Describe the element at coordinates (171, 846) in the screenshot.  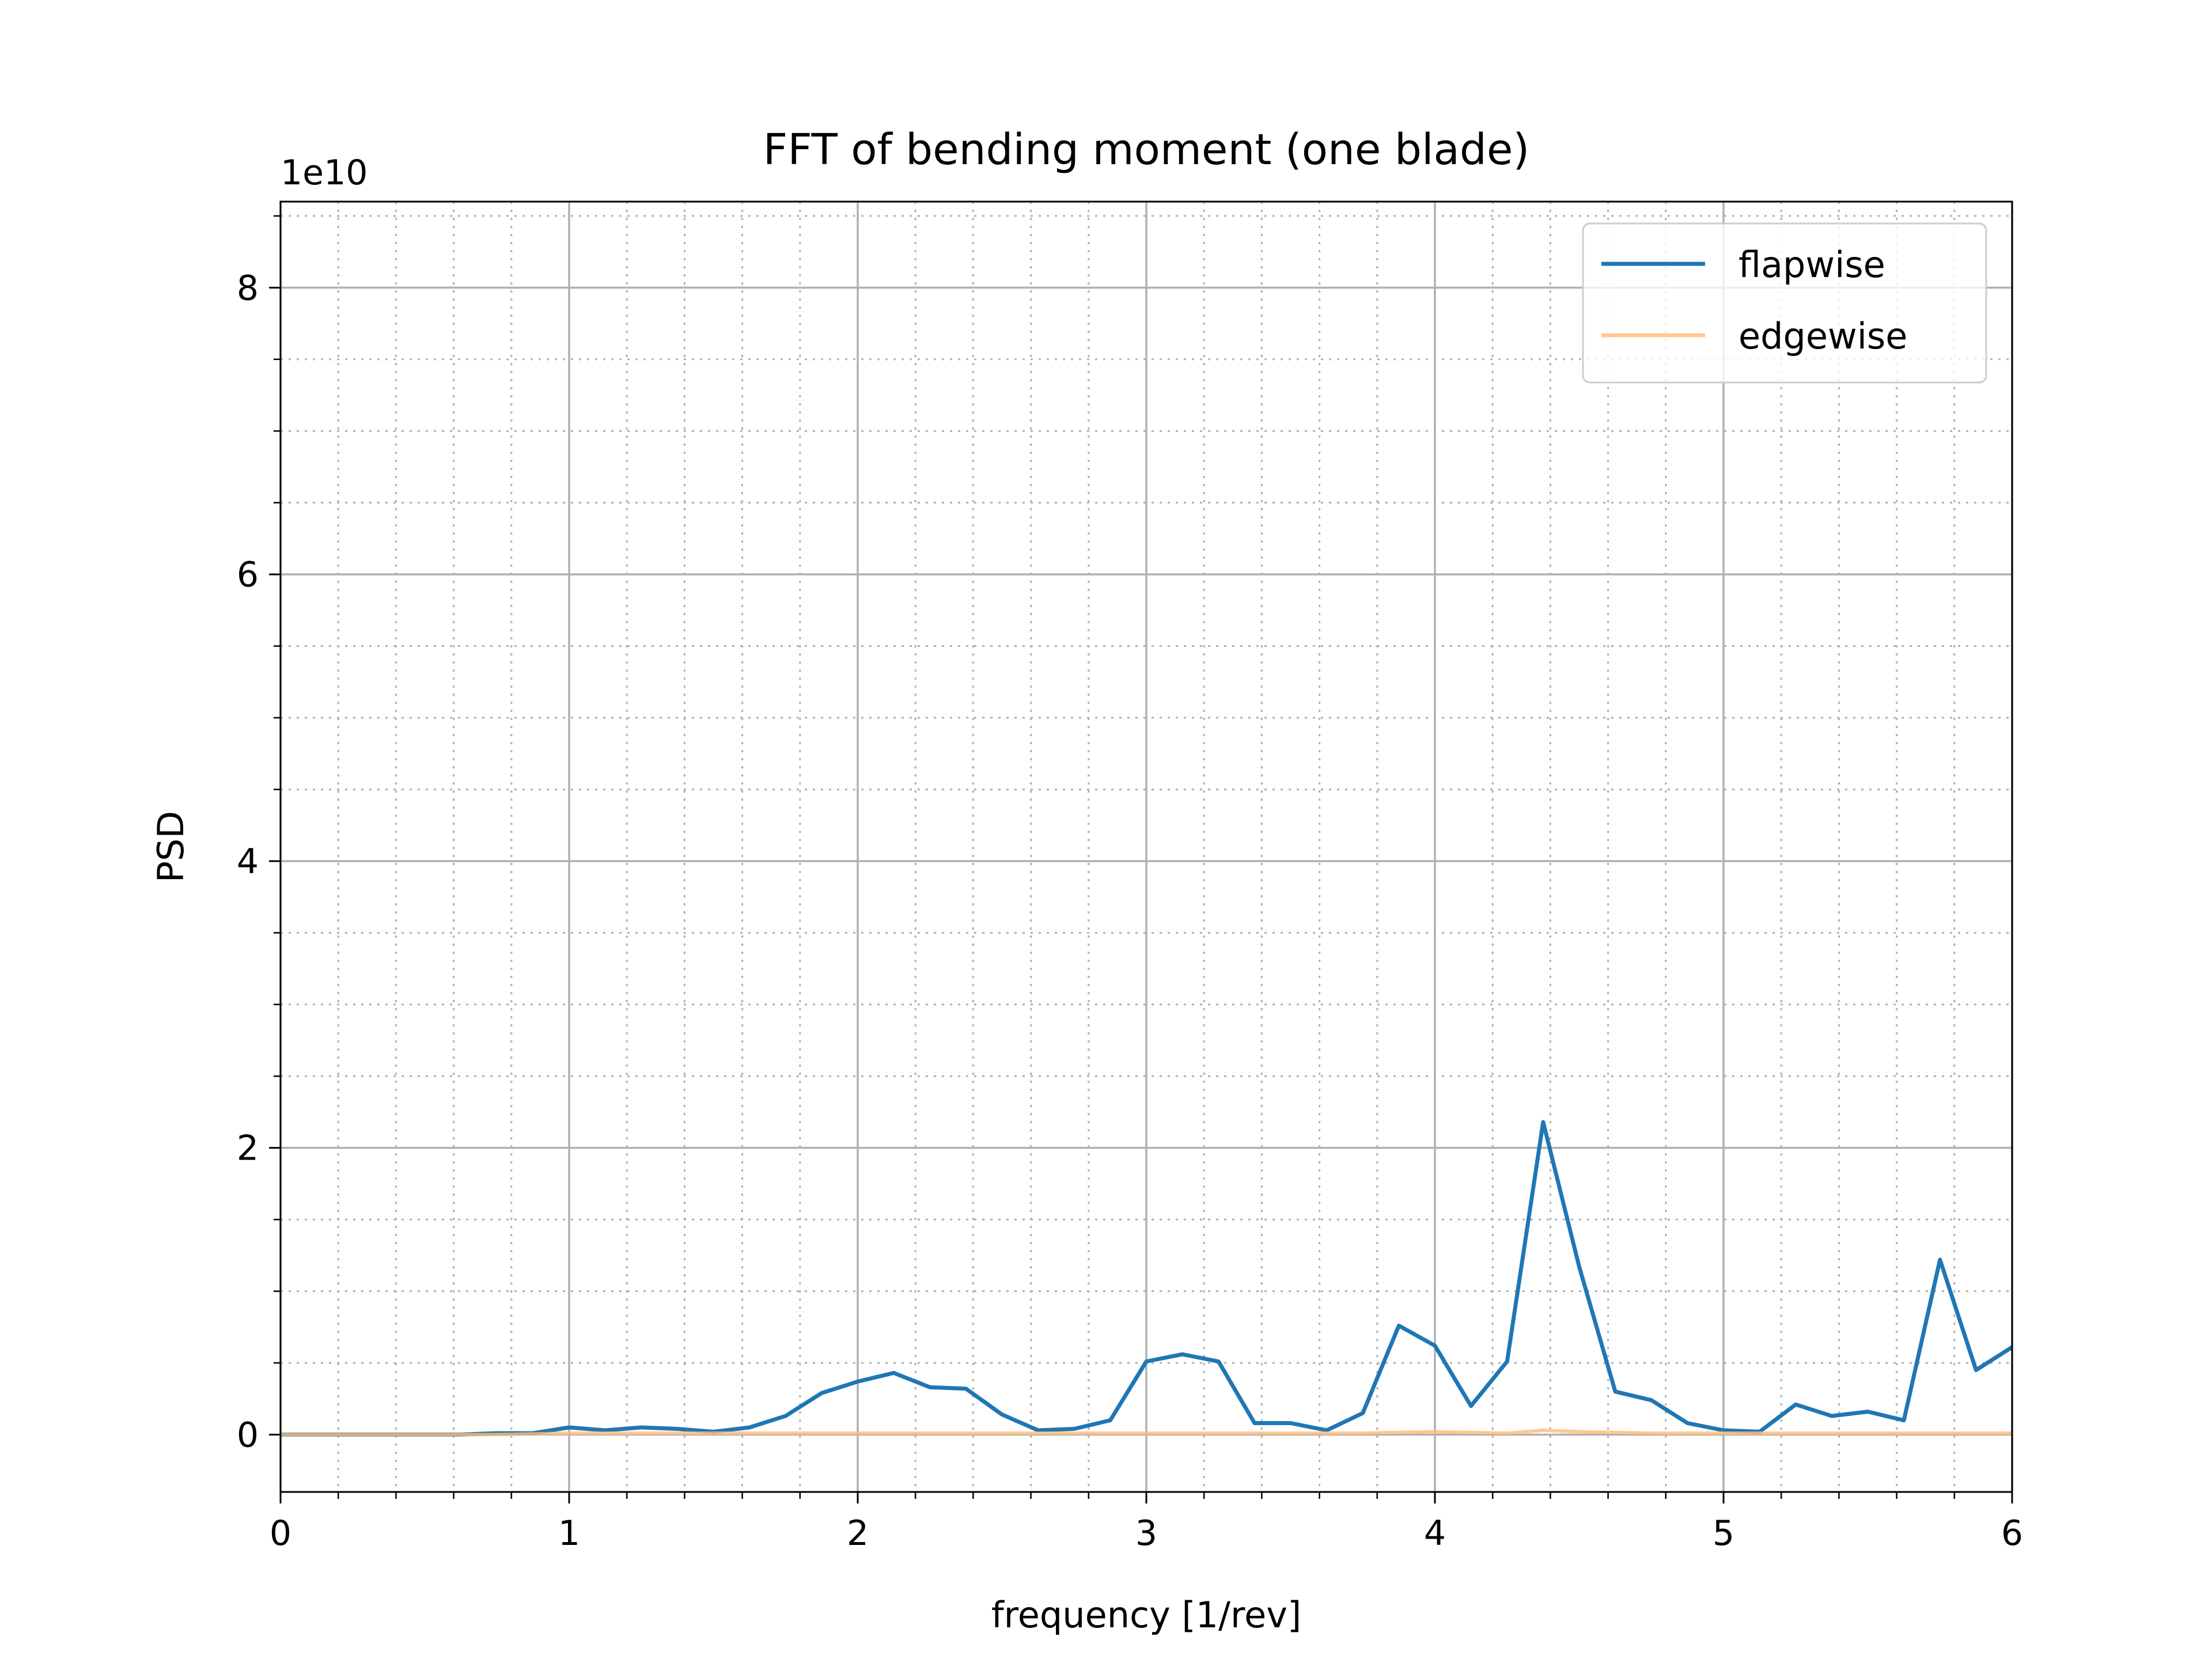
I see `y-axis-label: PSD` at that location.